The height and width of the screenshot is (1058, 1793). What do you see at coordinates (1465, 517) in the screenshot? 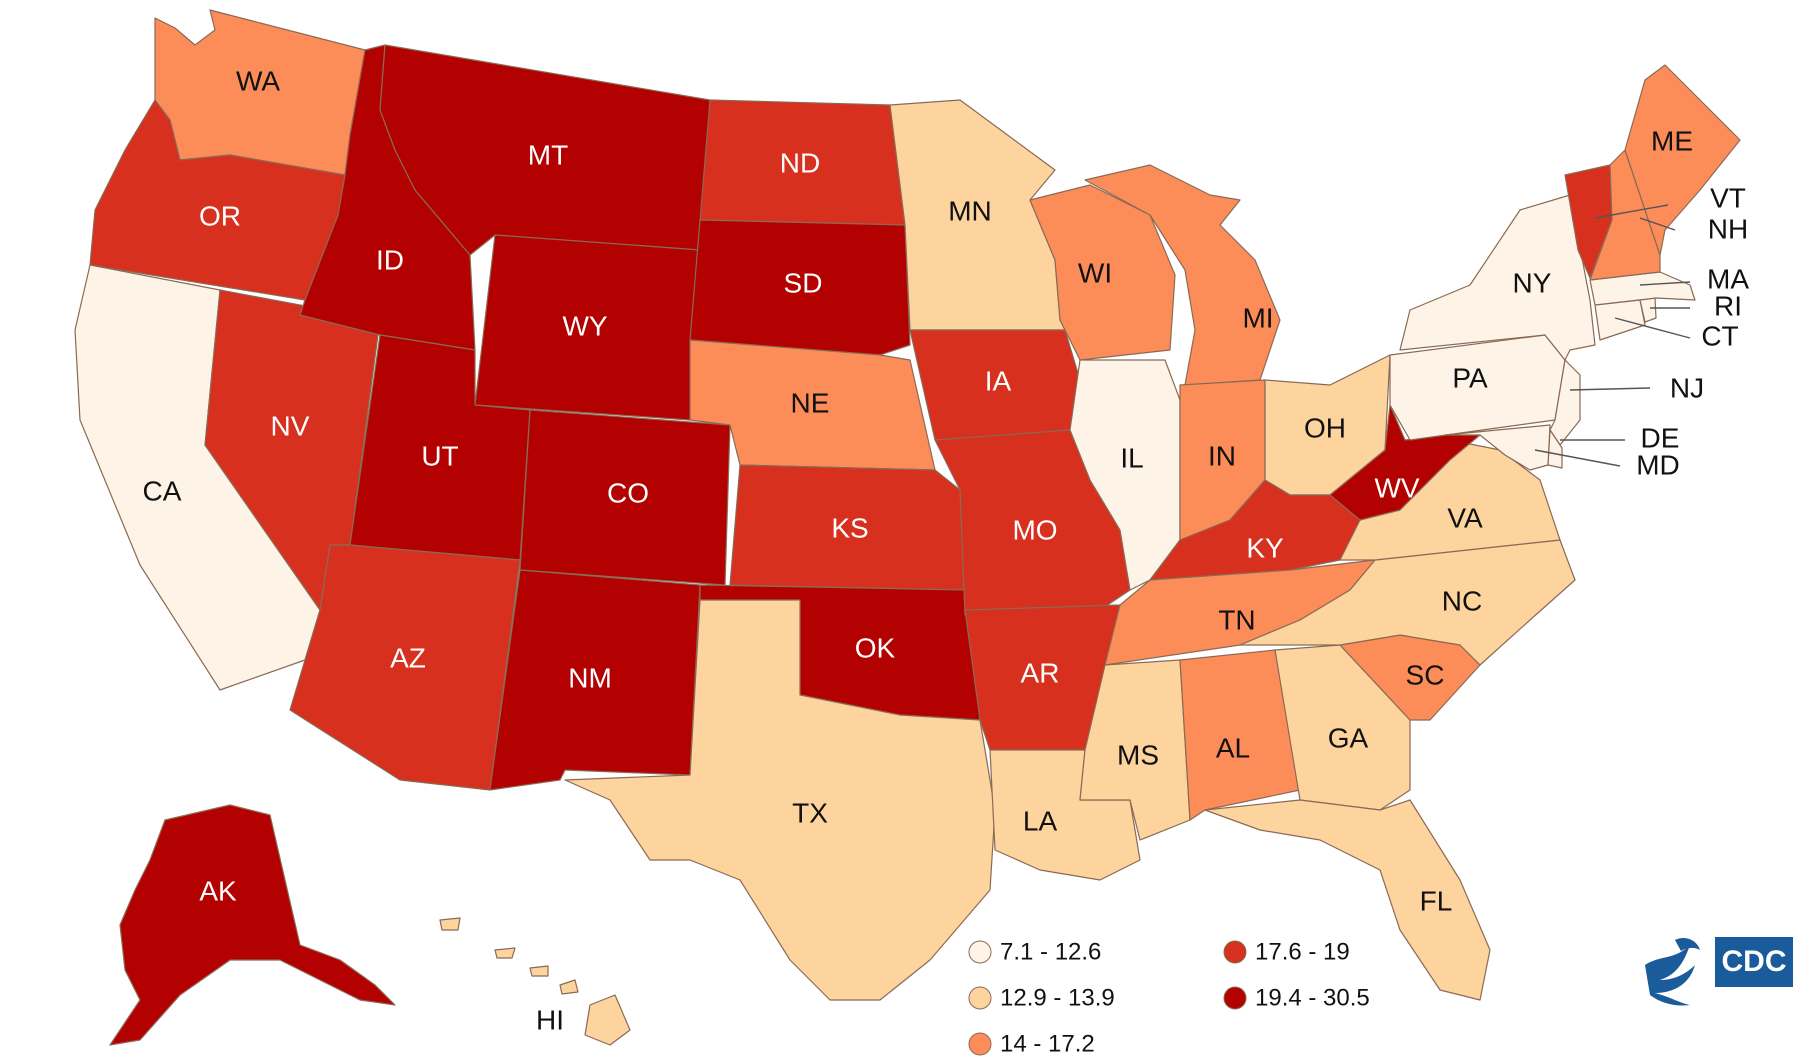
I see `state-label-va: VA` at bounding box center [1465, 517].